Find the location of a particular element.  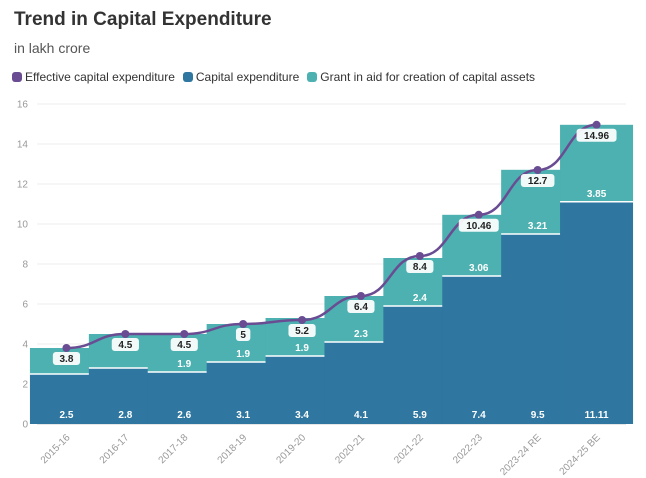

legend-item-effective: Effective capital expenditure is located at coordinates (93, 77).